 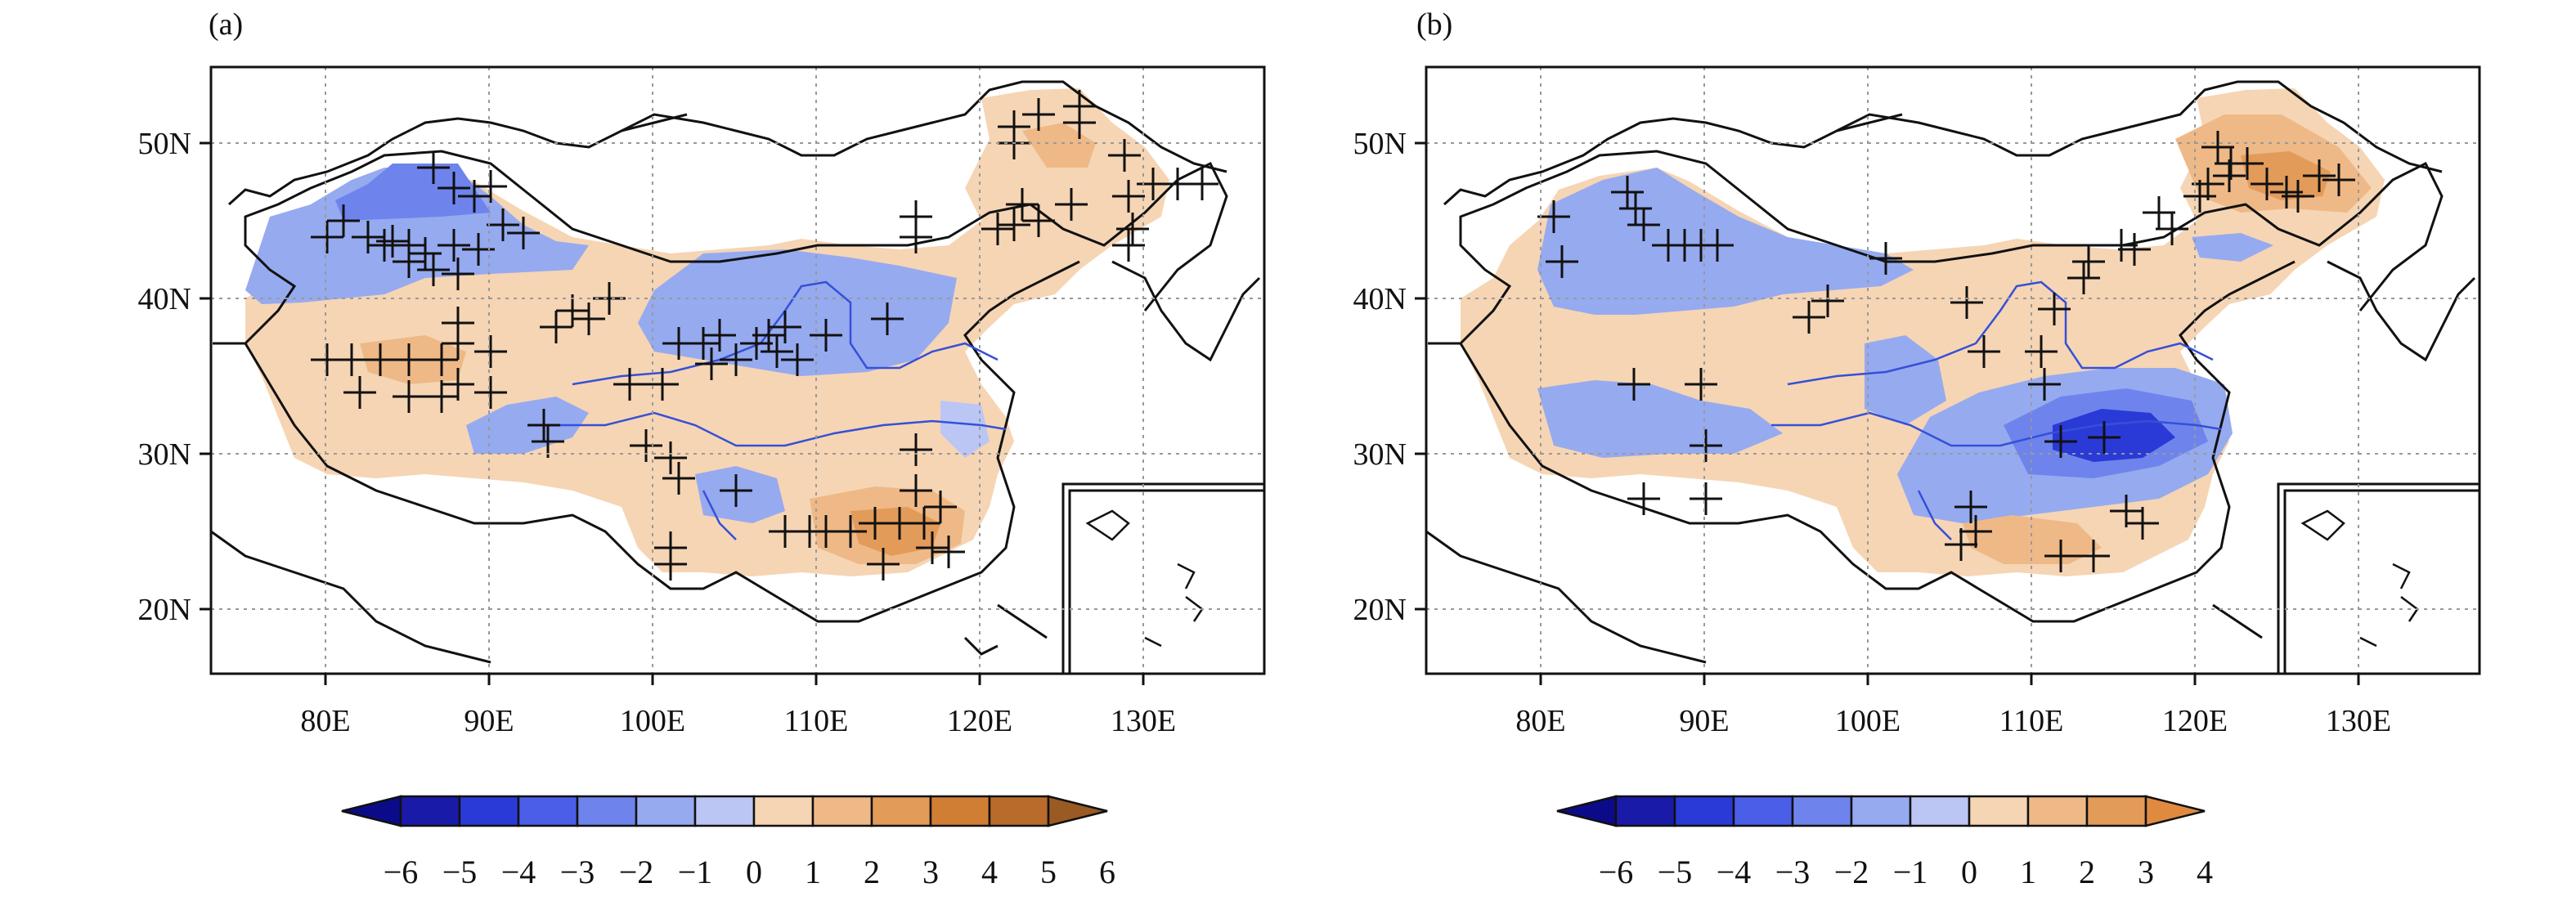 I want to click on colorbar-label: 6, so click(x=1107, y=872).